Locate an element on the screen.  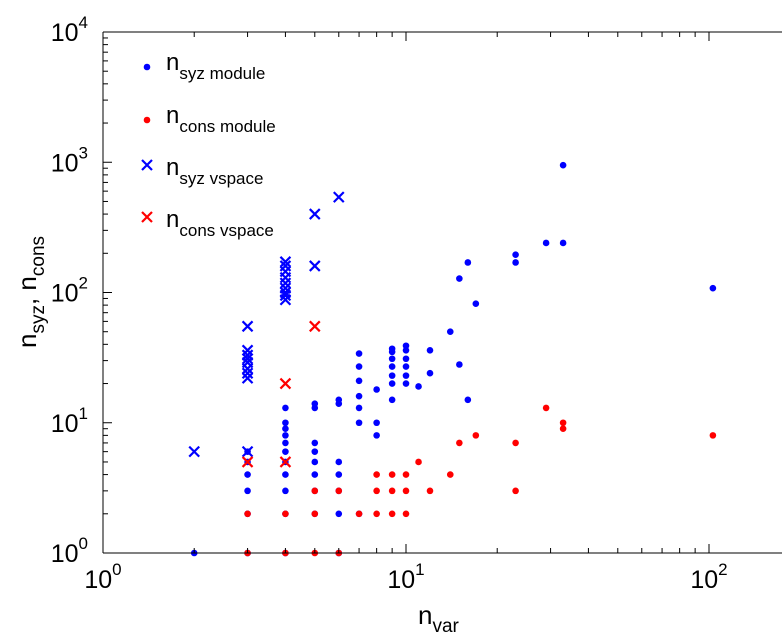
x-tick-label: 10² is located at coordinates (708, 577).